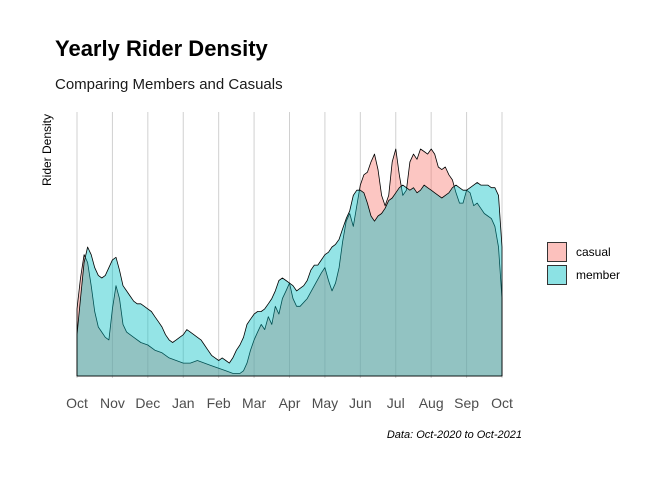 This screenshot has width=672, height=480. I want to click on x-tick-labels: Oct Nov Dec Jan Feb Mar Apr May Jun Jul Aug Sep Oct, so click(289, 403).